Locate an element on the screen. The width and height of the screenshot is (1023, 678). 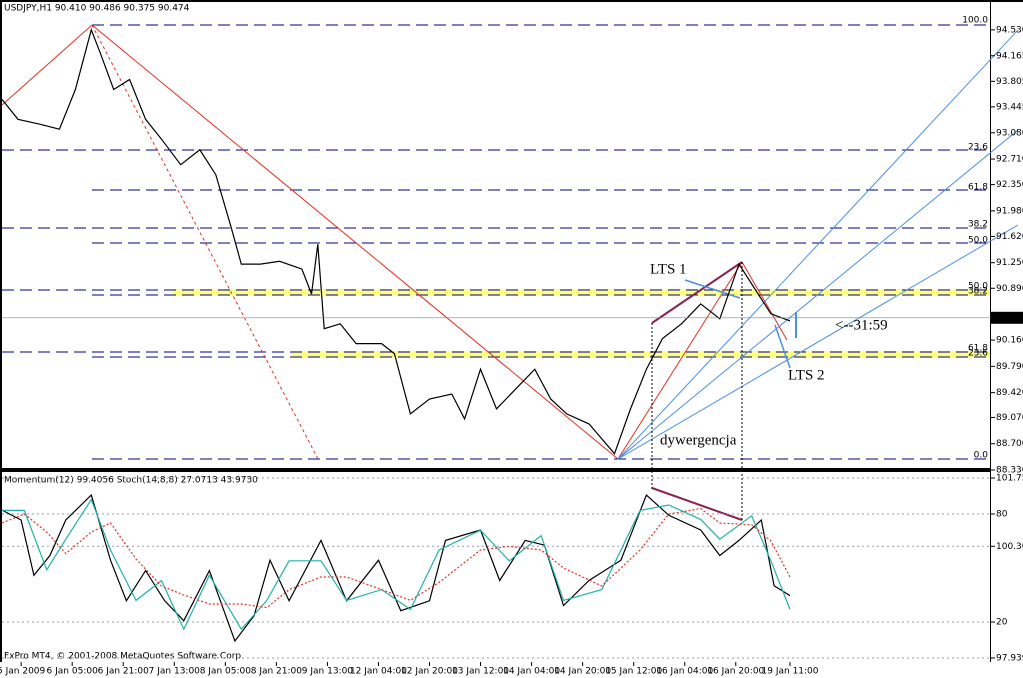
fan-line is located at coordinates (818, 342).